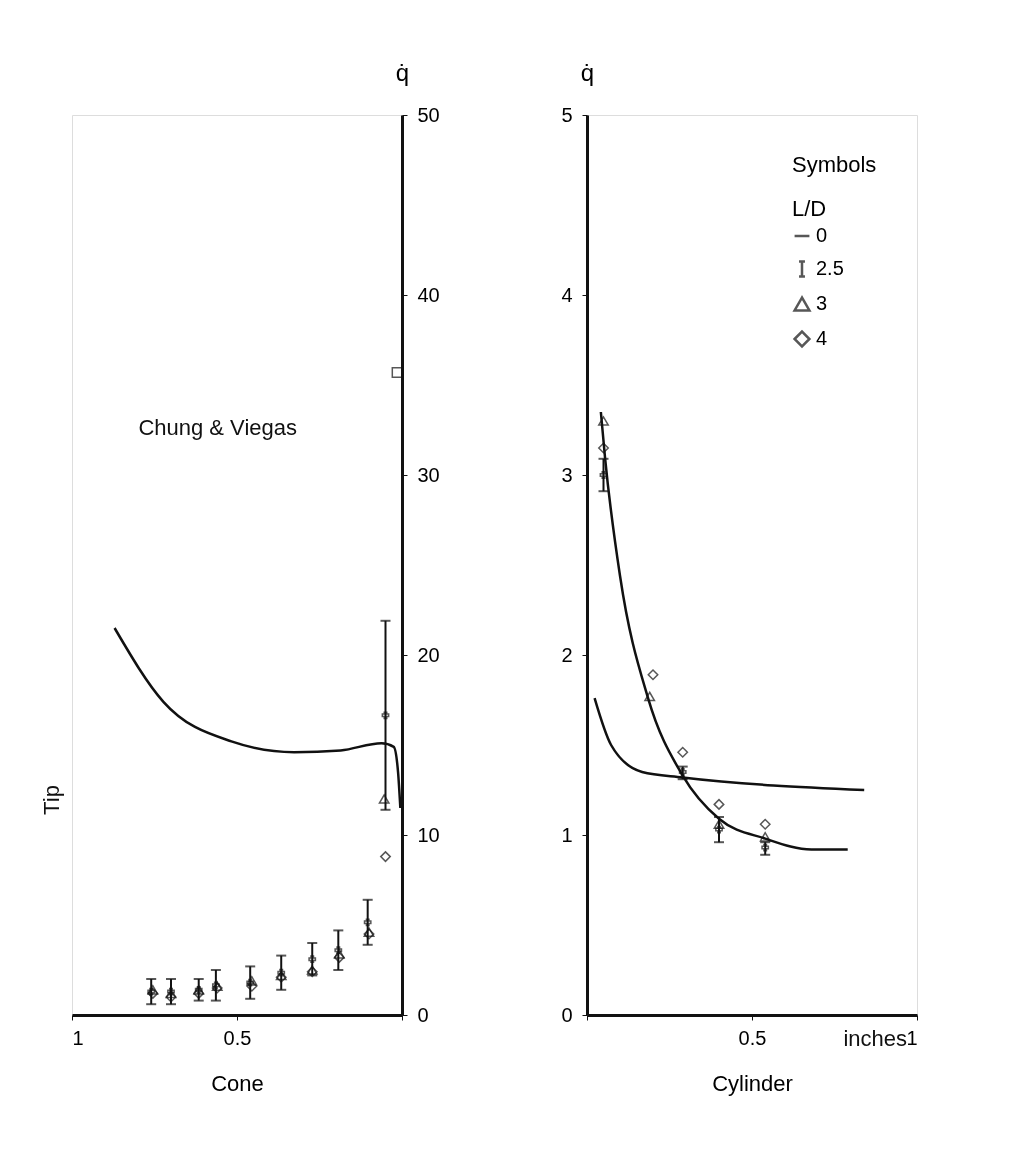 The width and height of the screenshot is (1029, 1168). I want to click on legend-label: 4, so click(822, 338).